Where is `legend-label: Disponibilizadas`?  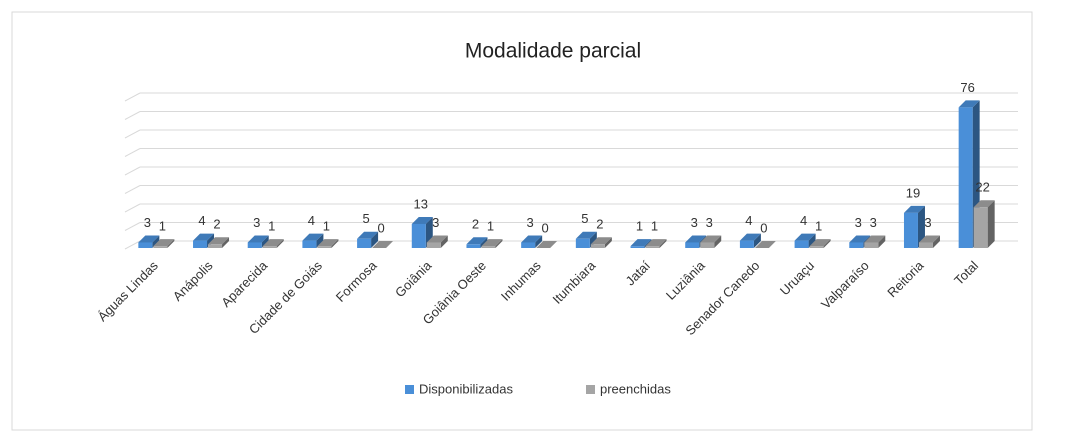
legend-label: Disponibilizadas is located at coordinates (466, 388).